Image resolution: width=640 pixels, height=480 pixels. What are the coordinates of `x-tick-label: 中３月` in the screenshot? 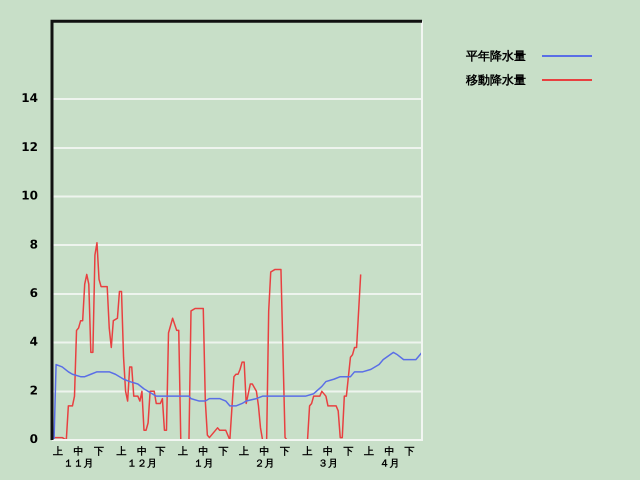 It's located at (328, 458).